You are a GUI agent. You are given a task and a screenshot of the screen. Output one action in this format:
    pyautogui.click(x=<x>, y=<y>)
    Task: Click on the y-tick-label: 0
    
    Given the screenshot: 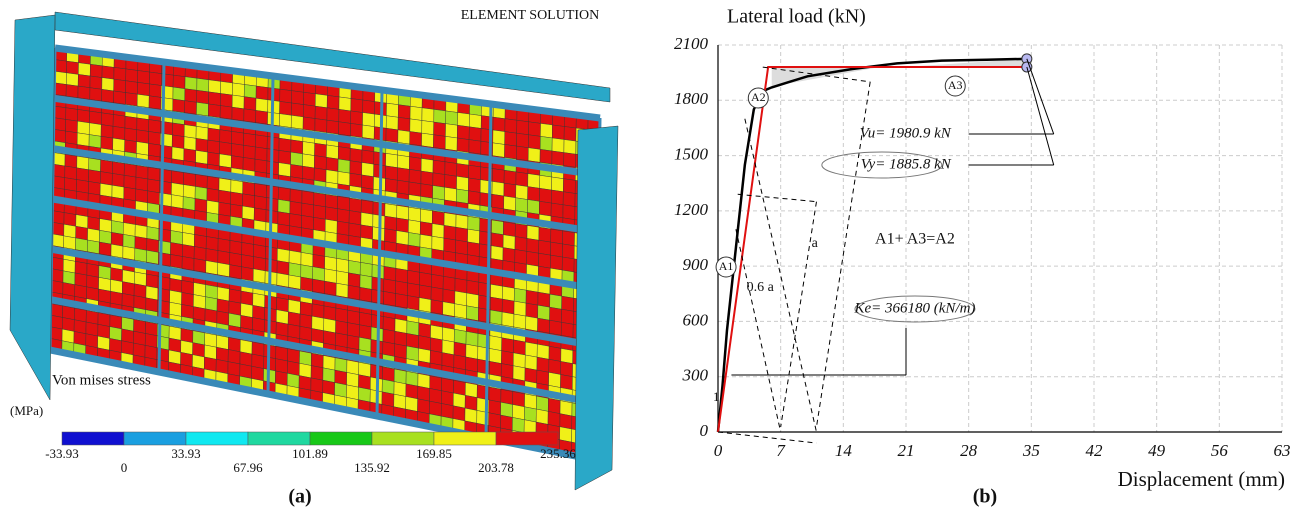 What is the action you would take?
    pyautogui.click(x=704, y=430)
    